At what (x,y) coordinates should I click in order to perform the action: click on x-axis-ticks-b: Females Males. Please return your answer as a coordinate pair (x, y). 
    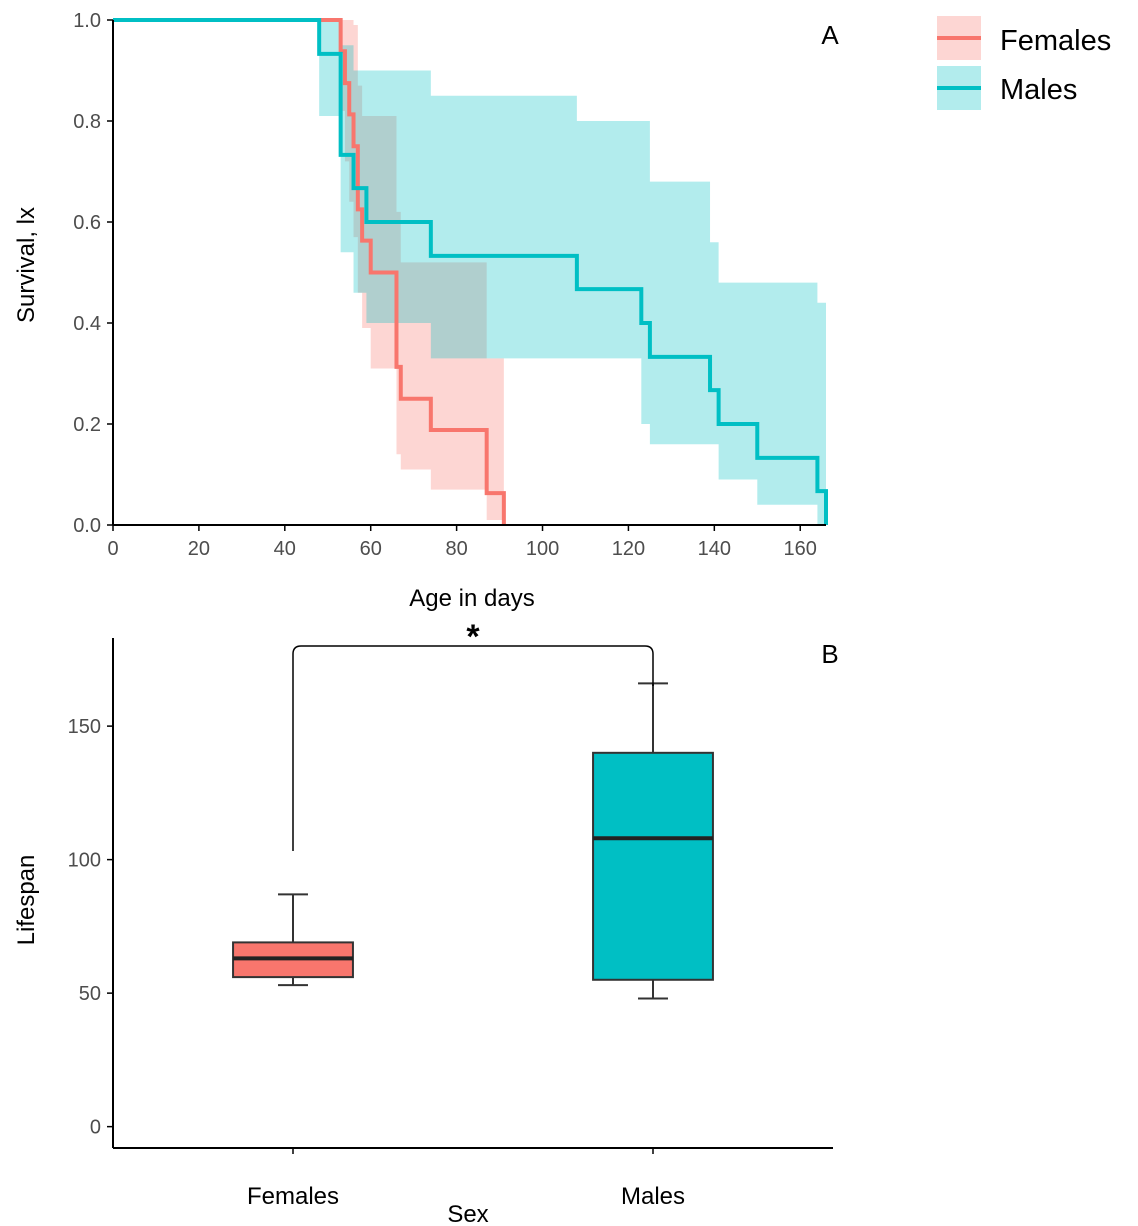
    Looking at the image, I should click on (466, 1179).